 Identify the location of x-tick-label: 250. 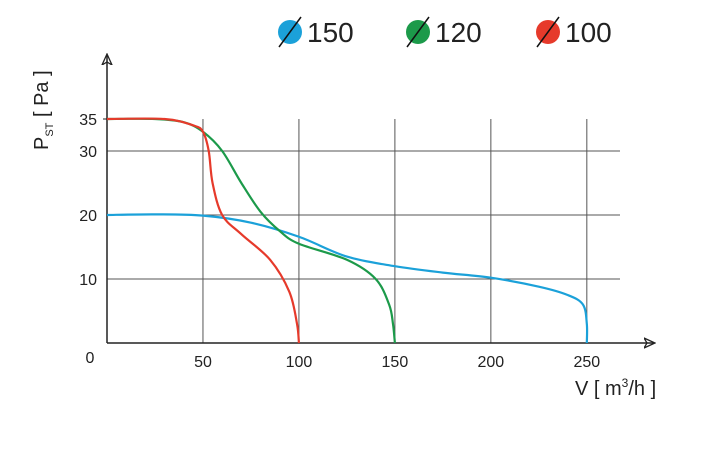
(586, 362).